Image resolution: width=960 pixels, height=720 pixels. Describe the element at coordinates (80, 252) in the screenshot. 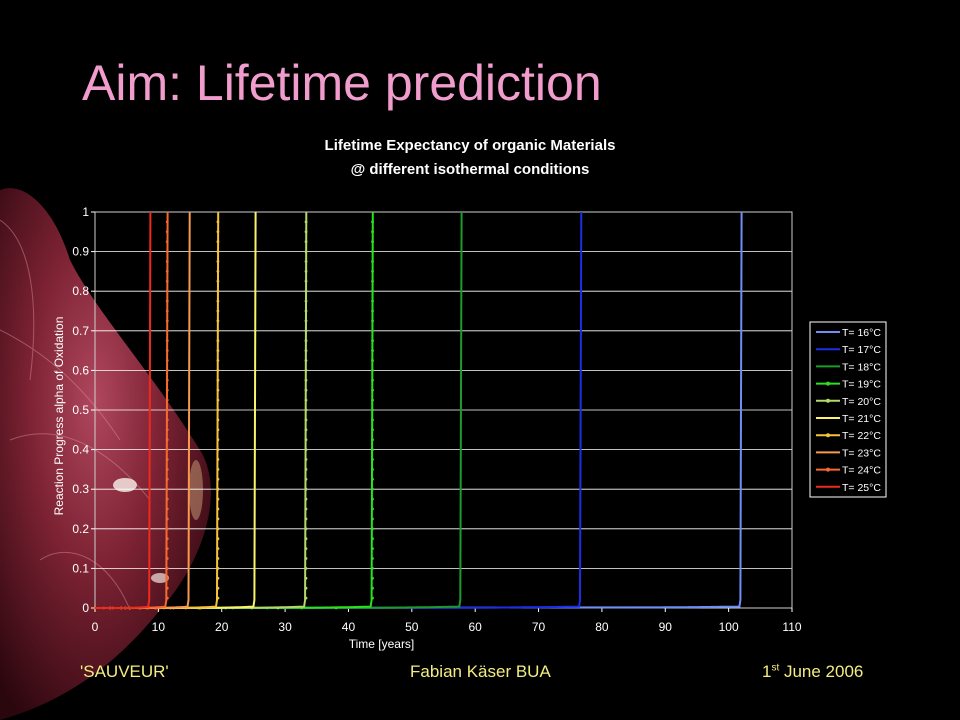

I see `y-tick-label: 0.9` at that location.